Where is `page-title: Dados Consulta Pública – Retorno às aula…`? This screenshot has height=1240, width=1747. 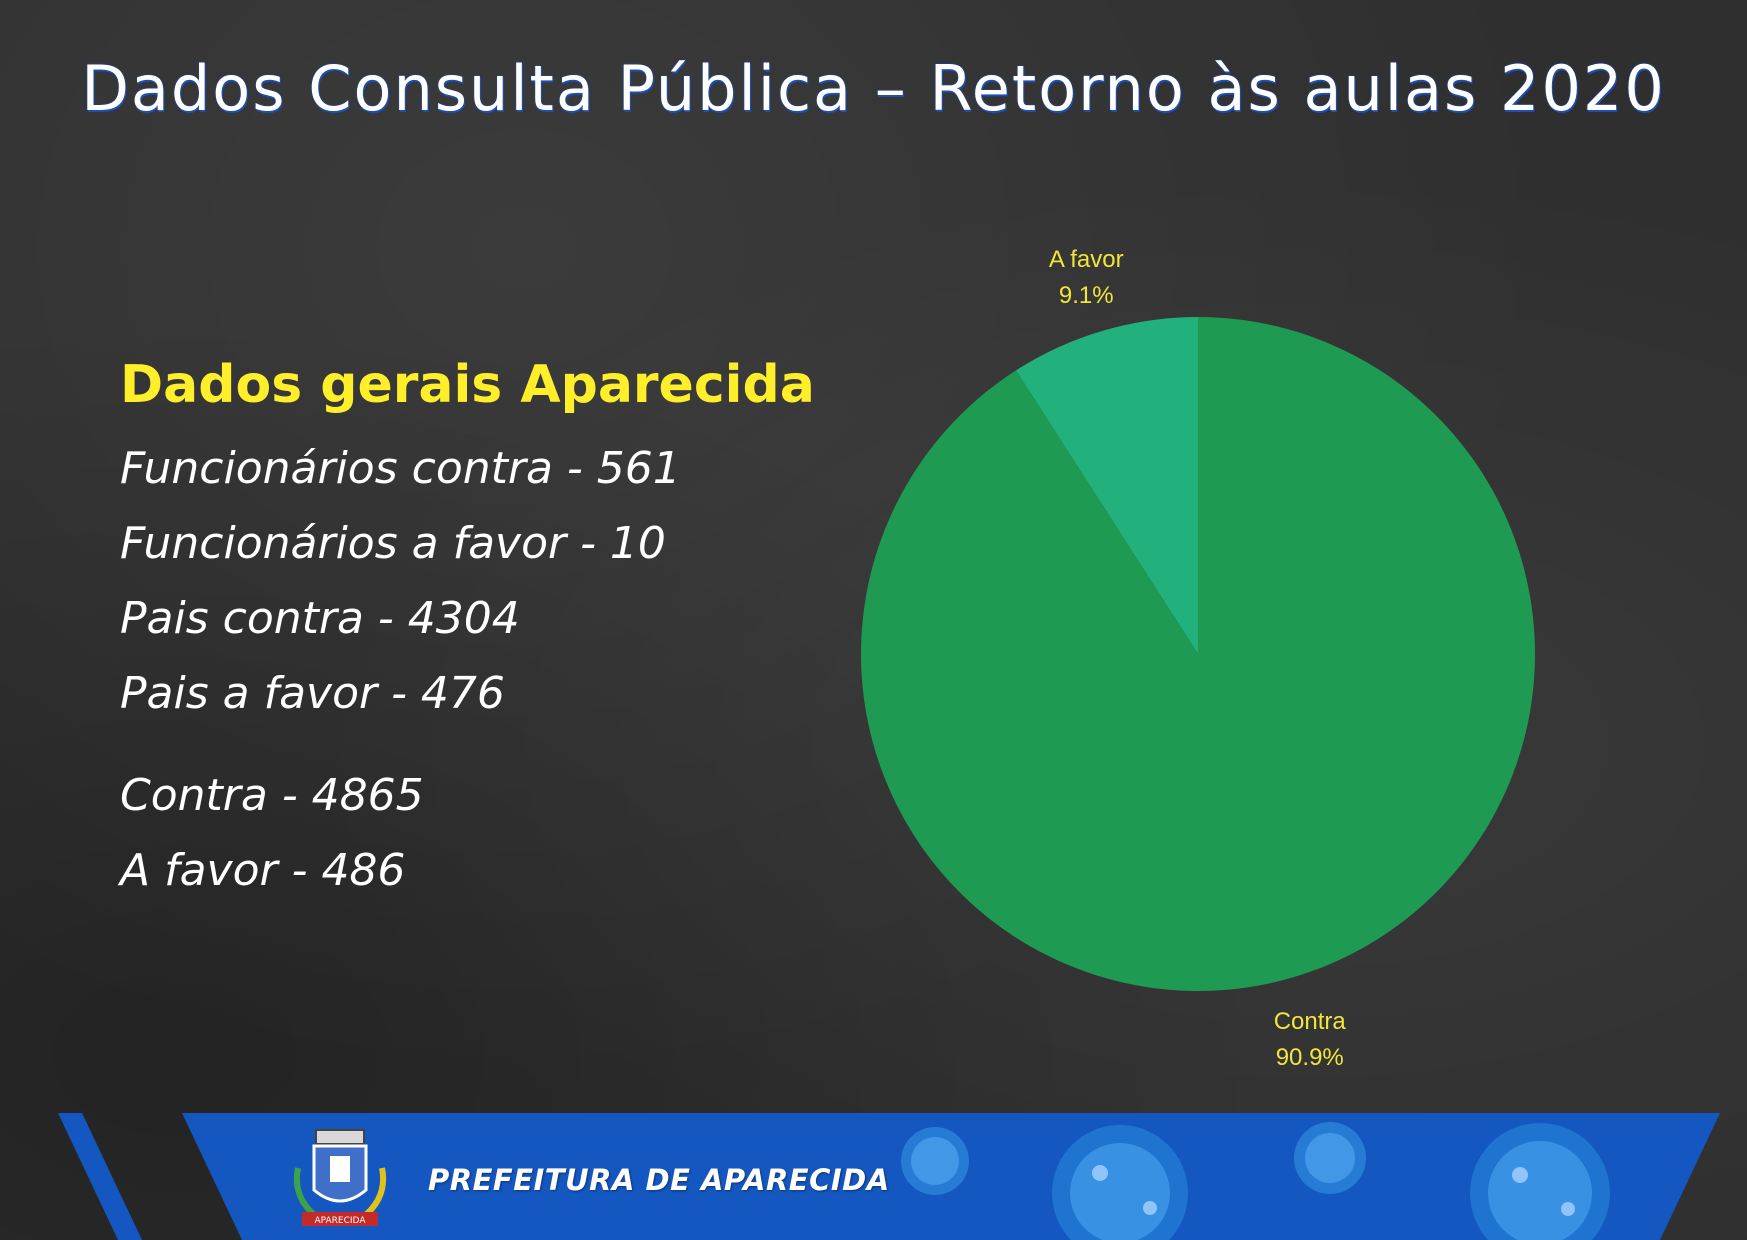
page-title: Dados Consulta Pública – Retorno às aula… is located at coordinates (873, 88).